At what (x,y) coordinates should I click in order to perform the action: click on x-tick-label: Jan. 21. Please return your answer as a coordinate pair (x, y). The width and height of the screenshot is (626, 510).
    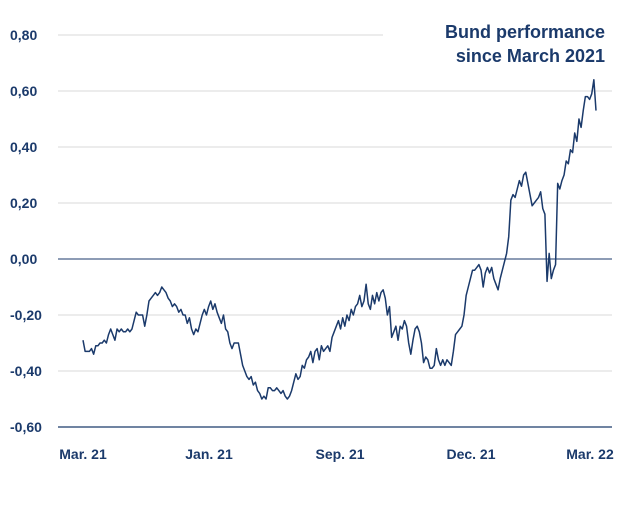
    Looking at the image, I should click on (209, 454).